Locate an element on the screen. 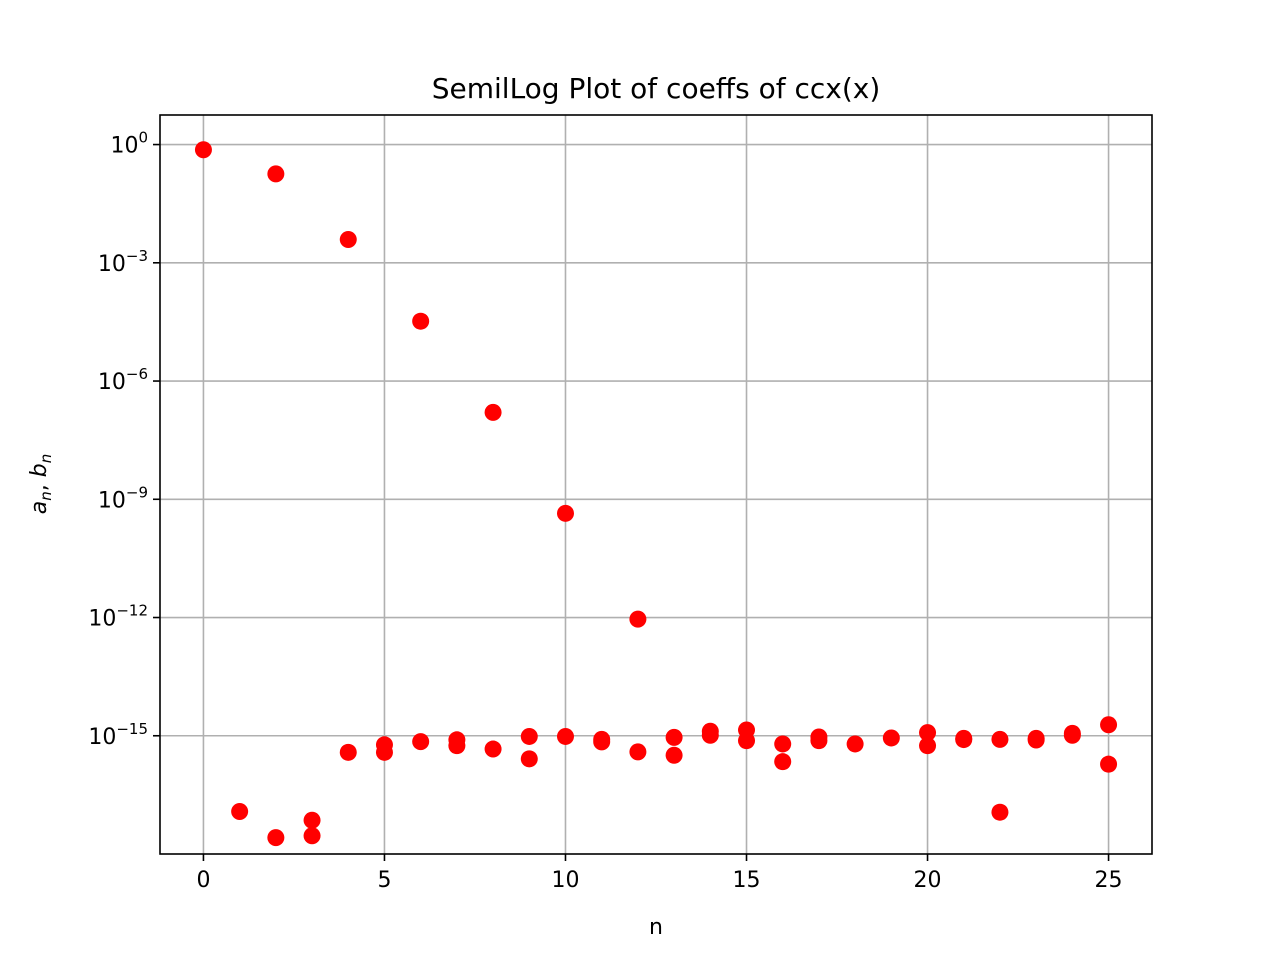 The image size is (1280, 960). y-tick-label: 10⁻³ is located at coordinates (123, 262).